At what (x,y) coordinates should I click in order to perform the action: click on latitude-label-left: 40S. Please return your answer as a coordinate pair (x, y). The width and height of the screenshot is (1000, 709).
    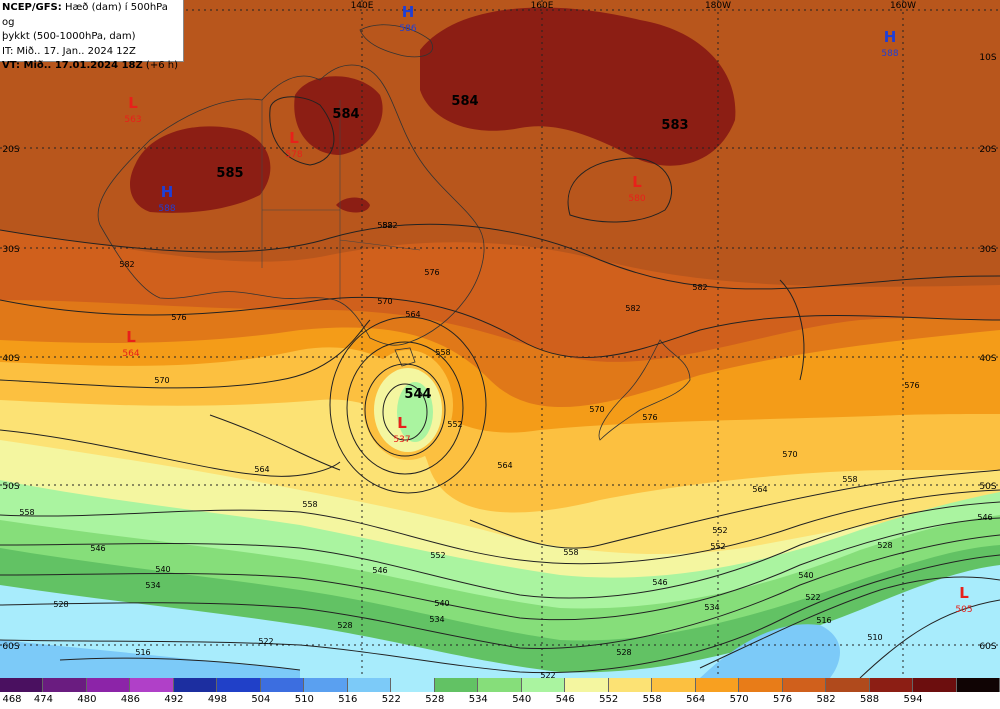
    Looking at the image, I should click on (10, 359).